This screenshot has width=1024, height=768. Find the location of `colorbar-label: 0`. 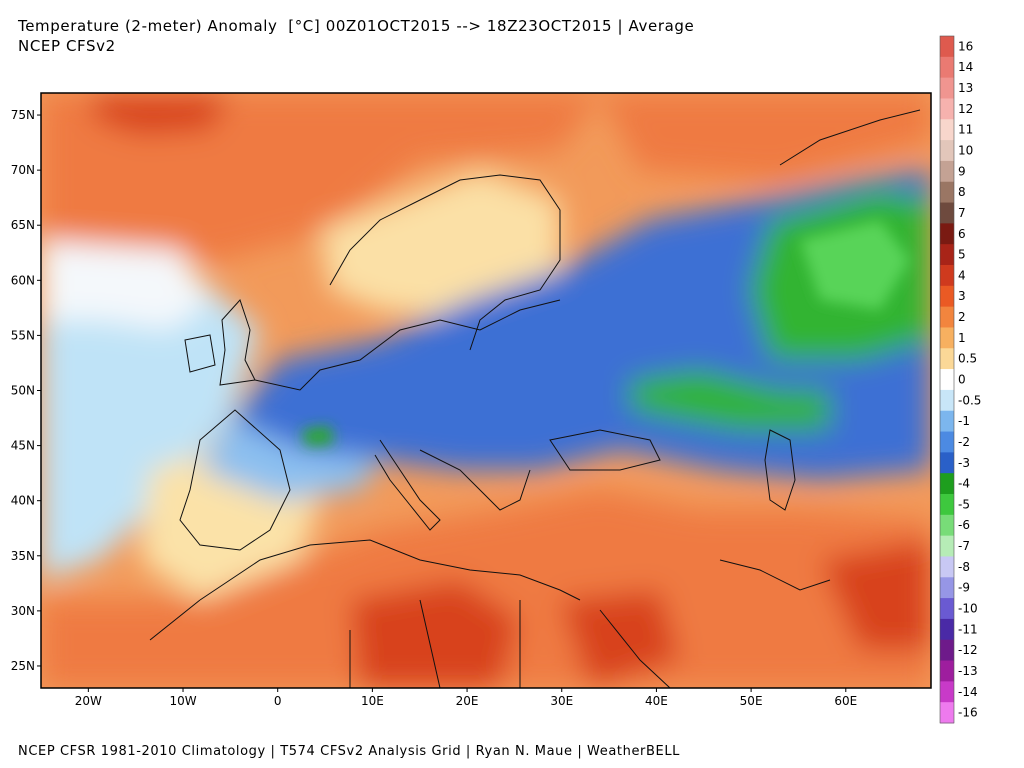

colorbar-label: 0 is located at coordinates (962, 380).